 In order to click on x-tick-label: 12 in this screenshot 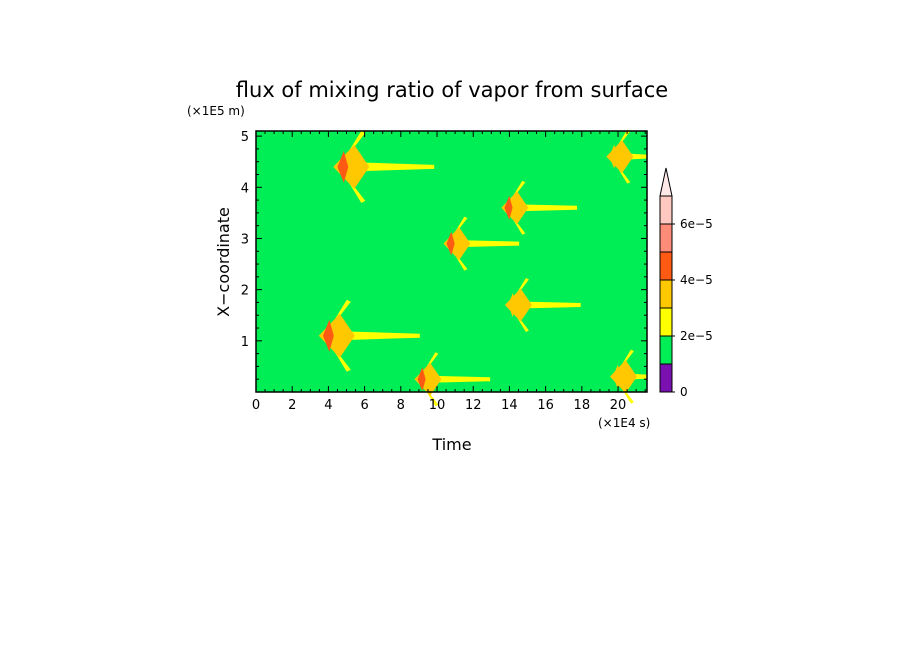, I will do `click(473, 405)`.